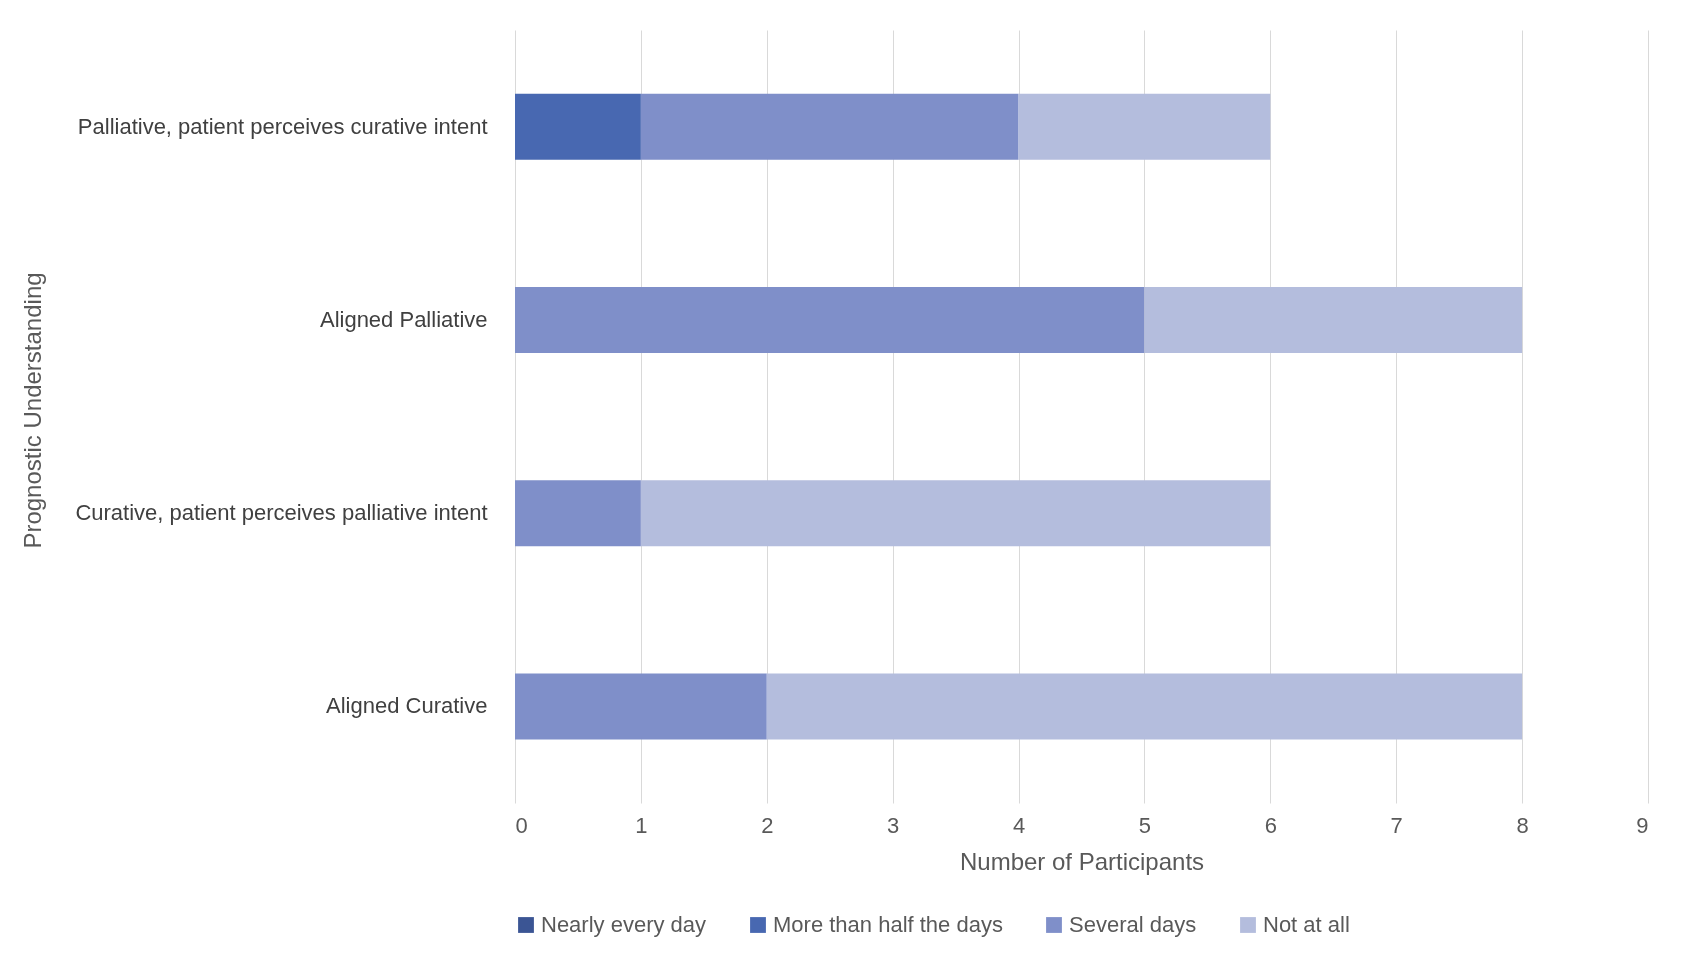  Describe the element at coordinates (281, 513) in the screenshot. I see `y-tick-label: Curative, patient perceives palliative intent` at that location.